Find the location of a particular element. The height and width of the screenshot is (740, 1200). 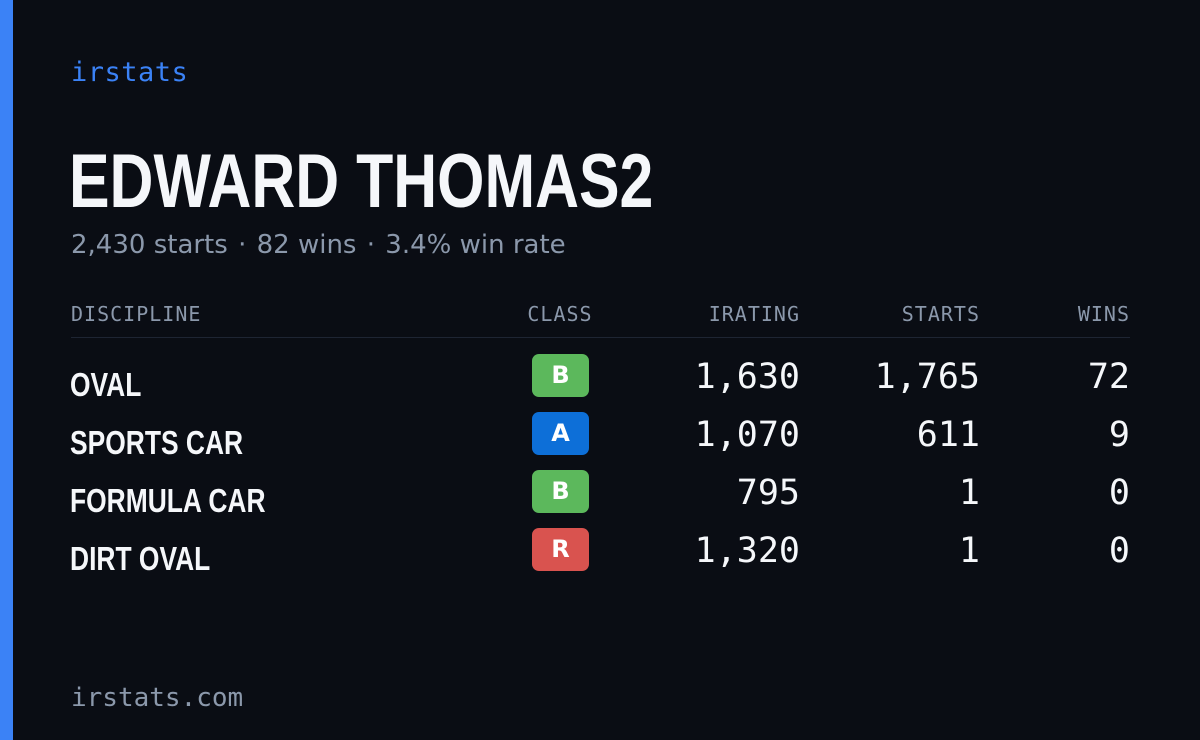

discipline-label: OVAL is located at coordinates (106, 384).